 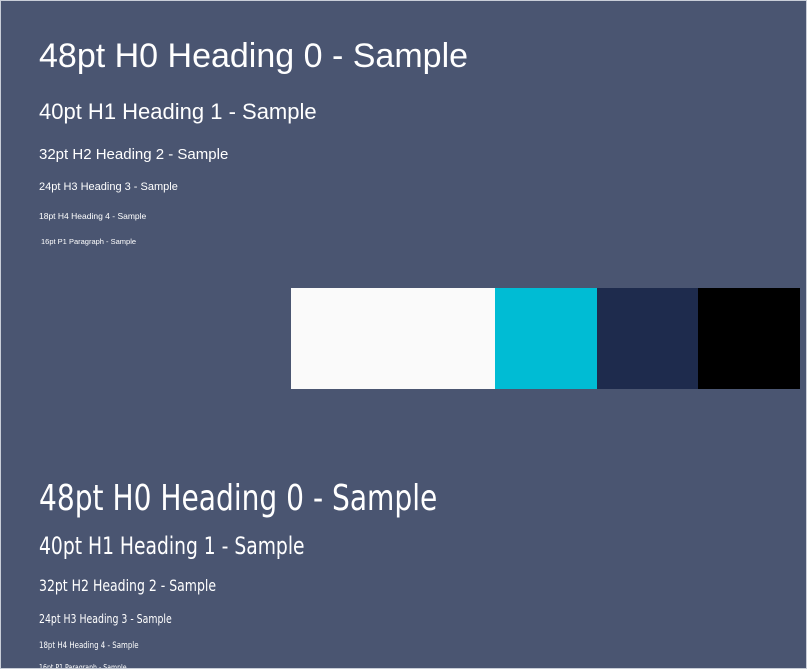 What do you see at coordinates (108, 187) in the screenshot?
I see `sans-h3: 24pt H3 Heading 3 - Sample` at bounding box center [108, 187].